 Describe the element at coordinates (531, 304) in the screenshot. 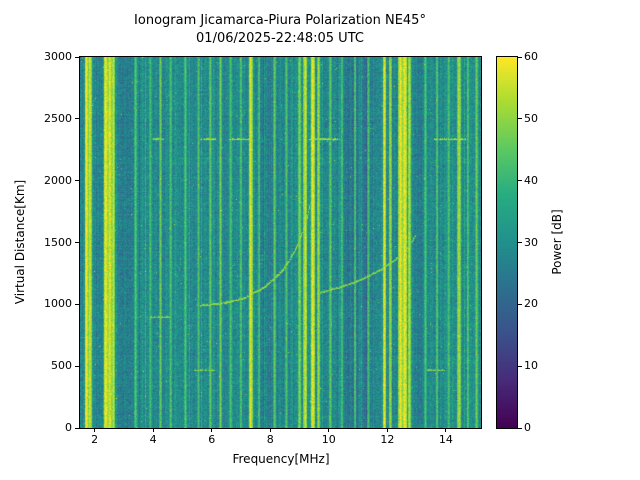

I see `colorbar-tick-label: 20` at that location.